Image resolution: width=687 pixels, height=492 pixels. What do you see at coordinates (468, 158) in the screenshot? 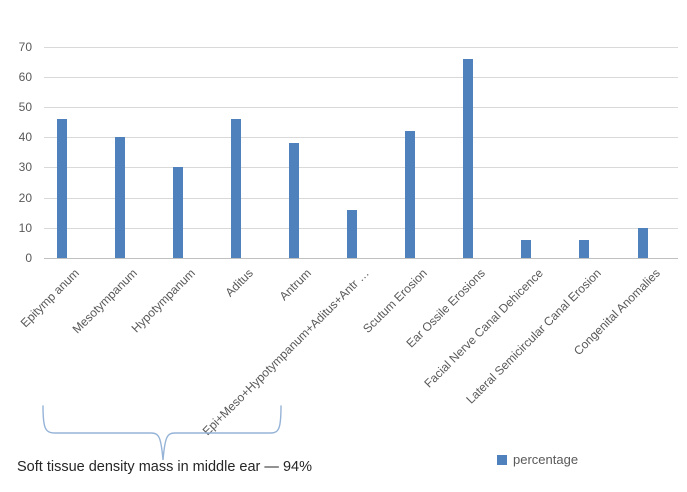
I see `bar-ear-ossile-erosions` at bounding box center [468, 158].